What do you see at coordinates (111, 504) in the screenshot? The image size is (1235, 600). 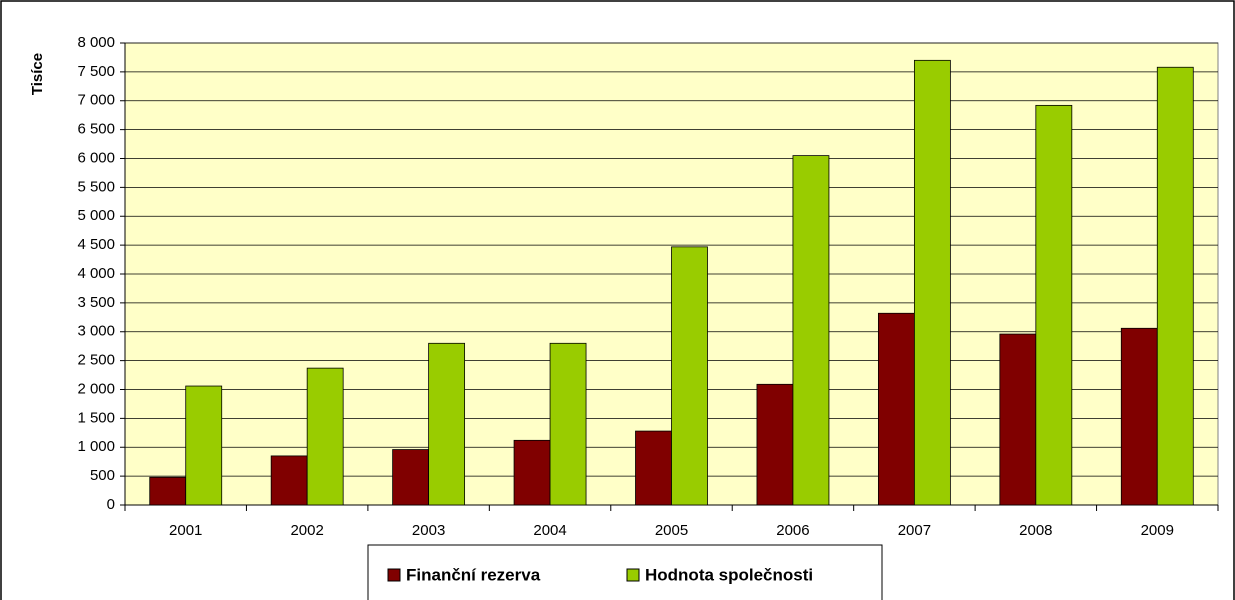 I see `y-tick-label: 0` at bounding box center [111, 504].